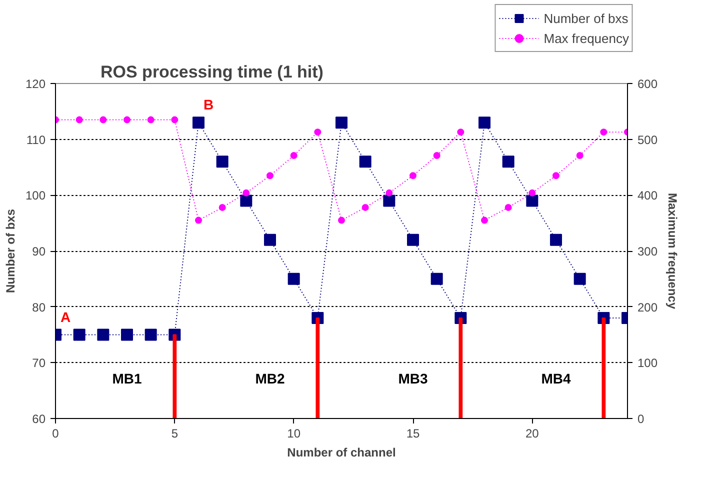  What do you see at coordinates (341, 453) in the screenshot?
I see `x-axis-title: Number of channel` at bounding box center [341, 453].